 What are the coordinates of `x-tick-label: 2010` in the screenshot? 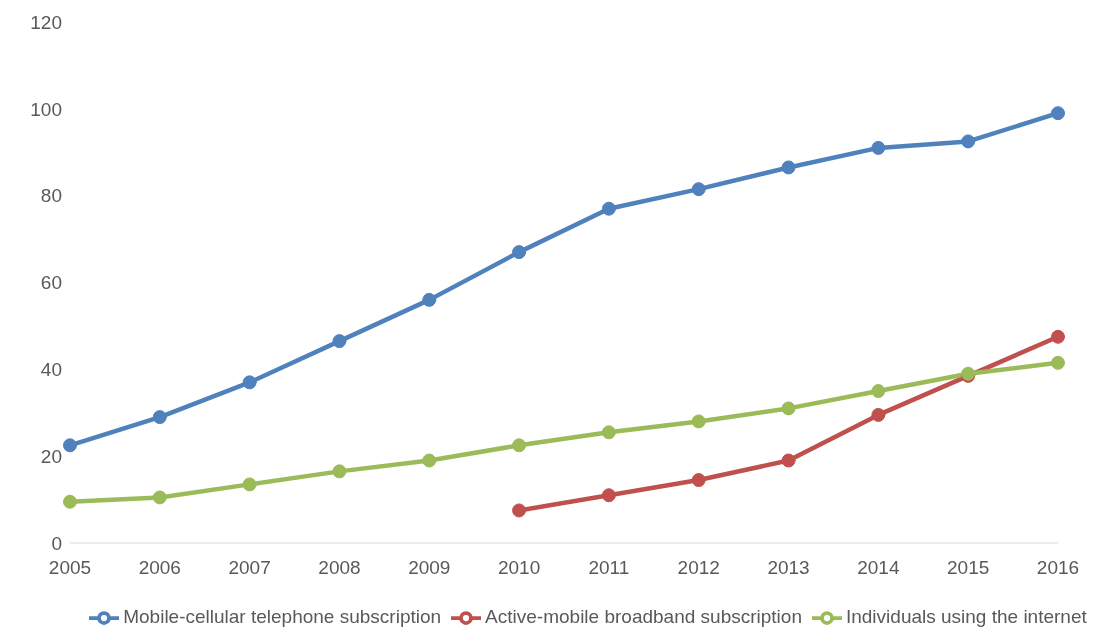 It's located at (519, 568).